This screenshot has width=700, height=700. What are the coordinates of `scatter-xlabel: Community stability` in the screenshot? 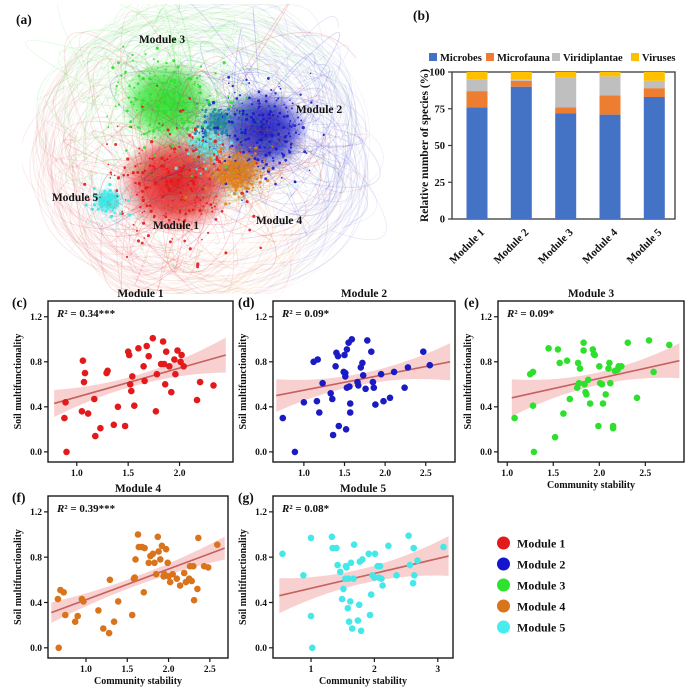 It's located at (138, 681).